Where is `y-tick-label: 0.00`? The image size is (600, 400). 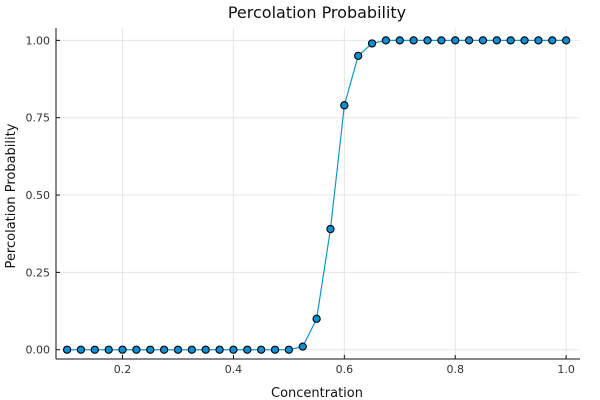 y-tick-label: 0.00 is located at coordinates (38, 350).